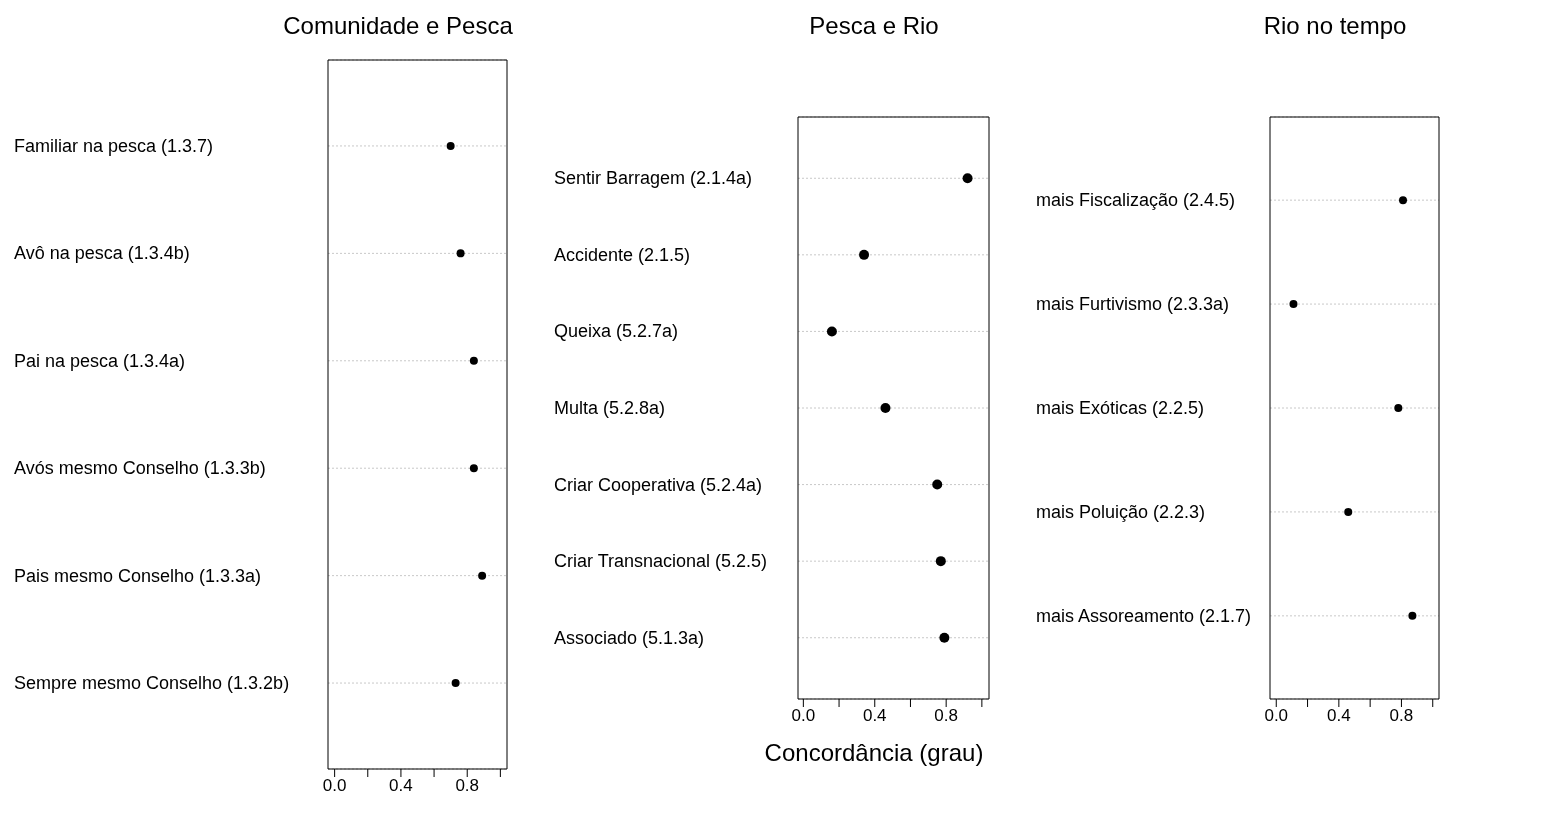 The width and height of the screenshot is (1568, 814). What do you see at coordinates (102, 253) in the screenshot?
I see `y-tick-label: Avô na pesca (1.3.4b)` at bounding box center [102, 253].